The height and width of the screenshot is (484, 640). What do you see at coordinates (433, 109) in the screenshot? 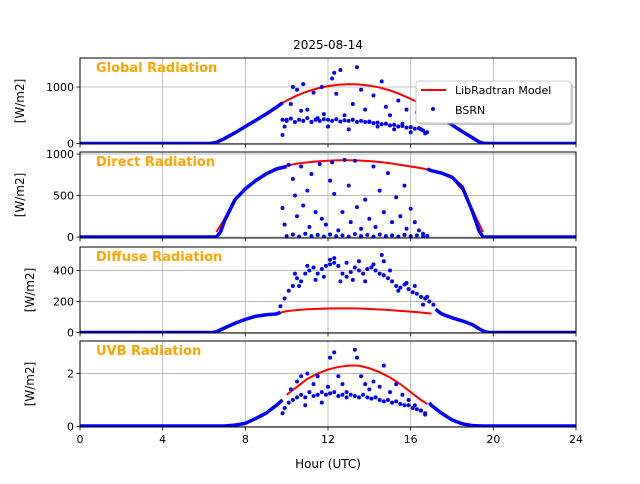
I see `legend-bsrn-swatch` at bounding box center [433, 109].